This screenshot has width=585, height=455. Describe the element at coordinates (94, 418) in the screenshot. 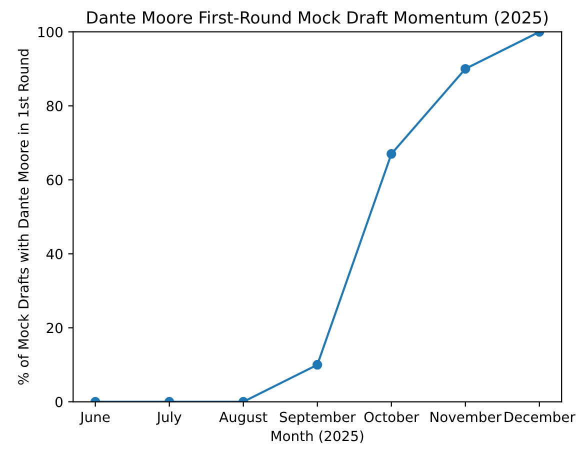

I see `x-tick-label: June` at that location.